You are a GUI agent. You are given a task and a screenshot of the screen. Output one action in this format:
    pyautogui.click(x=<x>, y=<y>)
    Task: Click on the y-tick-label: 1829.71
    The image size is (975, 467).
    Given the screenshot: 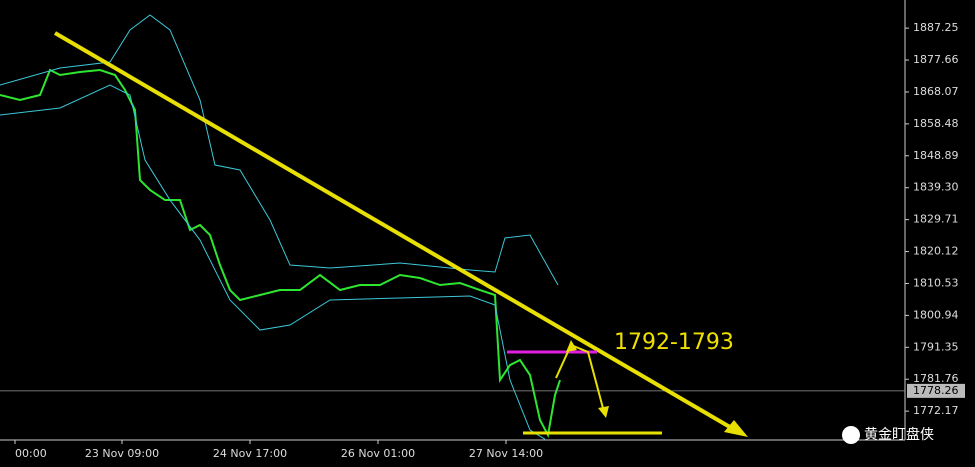 What is the action you would take?
    pyautogui.click(x=936, y=219)
    